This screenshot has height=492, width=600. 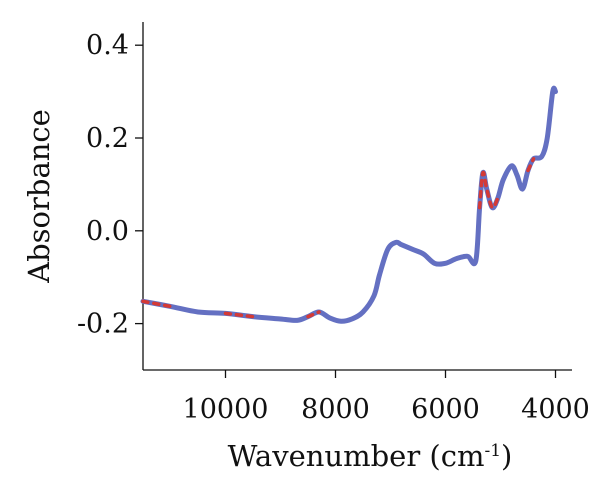 I want to click on y-axis-label: Absorbance, so click(x=39, y=196).